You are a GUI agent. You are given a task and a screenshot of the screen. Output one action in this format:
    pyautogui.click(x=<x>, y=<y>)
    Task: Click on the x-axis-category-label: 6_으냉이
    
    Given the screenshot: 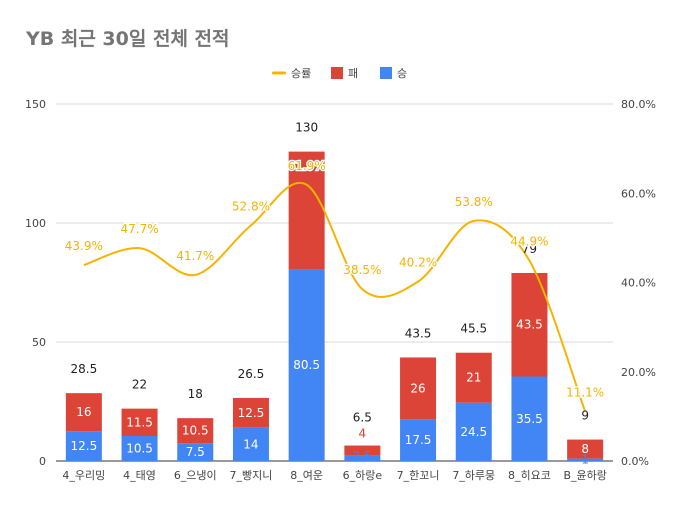 What is the action you would take?
    pyautogui.click(x=195, y=475)
    